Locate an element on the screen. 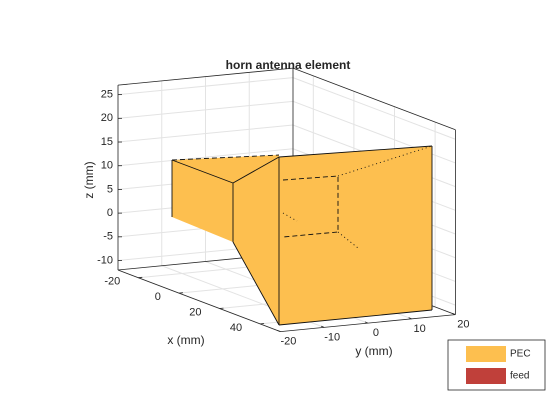  legend-label: PEC is located at coordinates (520, 354).